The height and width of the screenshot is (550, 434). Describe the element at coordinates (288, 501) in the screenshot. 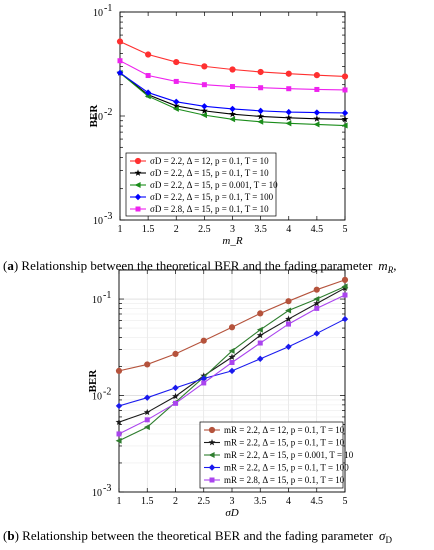

I see `x-tick-label: 4` at that location.